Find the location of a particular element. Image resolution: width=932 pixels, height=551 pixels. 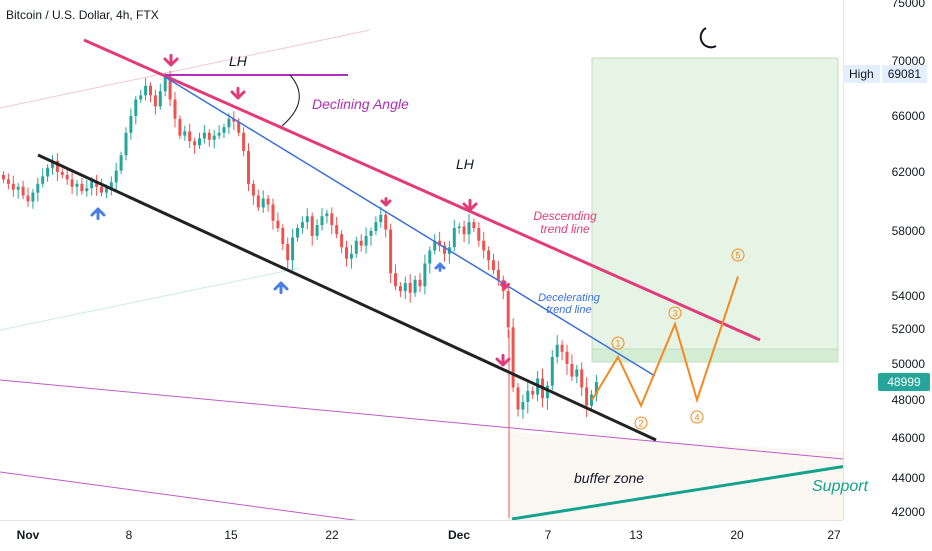

y-tick-label: 52000 is located at coordinates (908, 329).